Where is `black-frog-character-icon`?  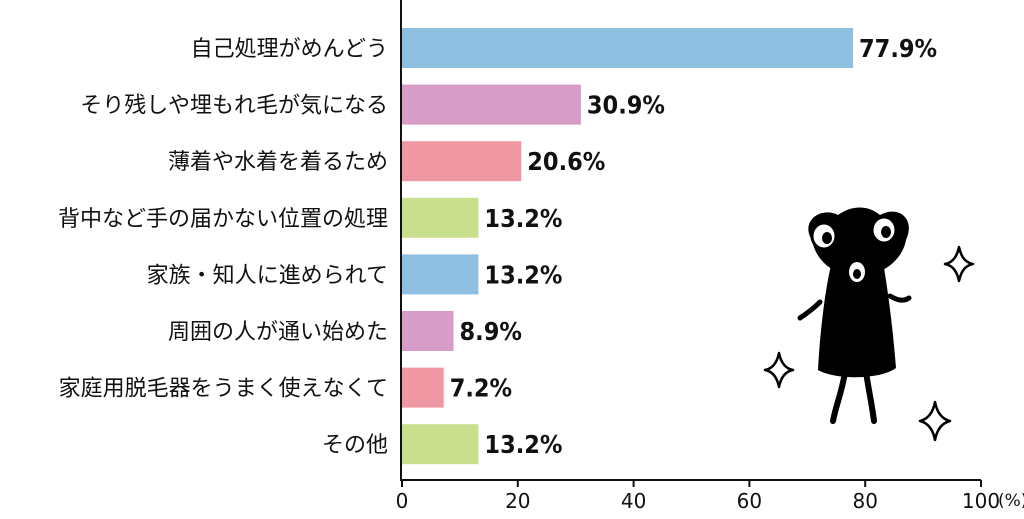
black-frog-character-icon is located at coordinates (854, 315).